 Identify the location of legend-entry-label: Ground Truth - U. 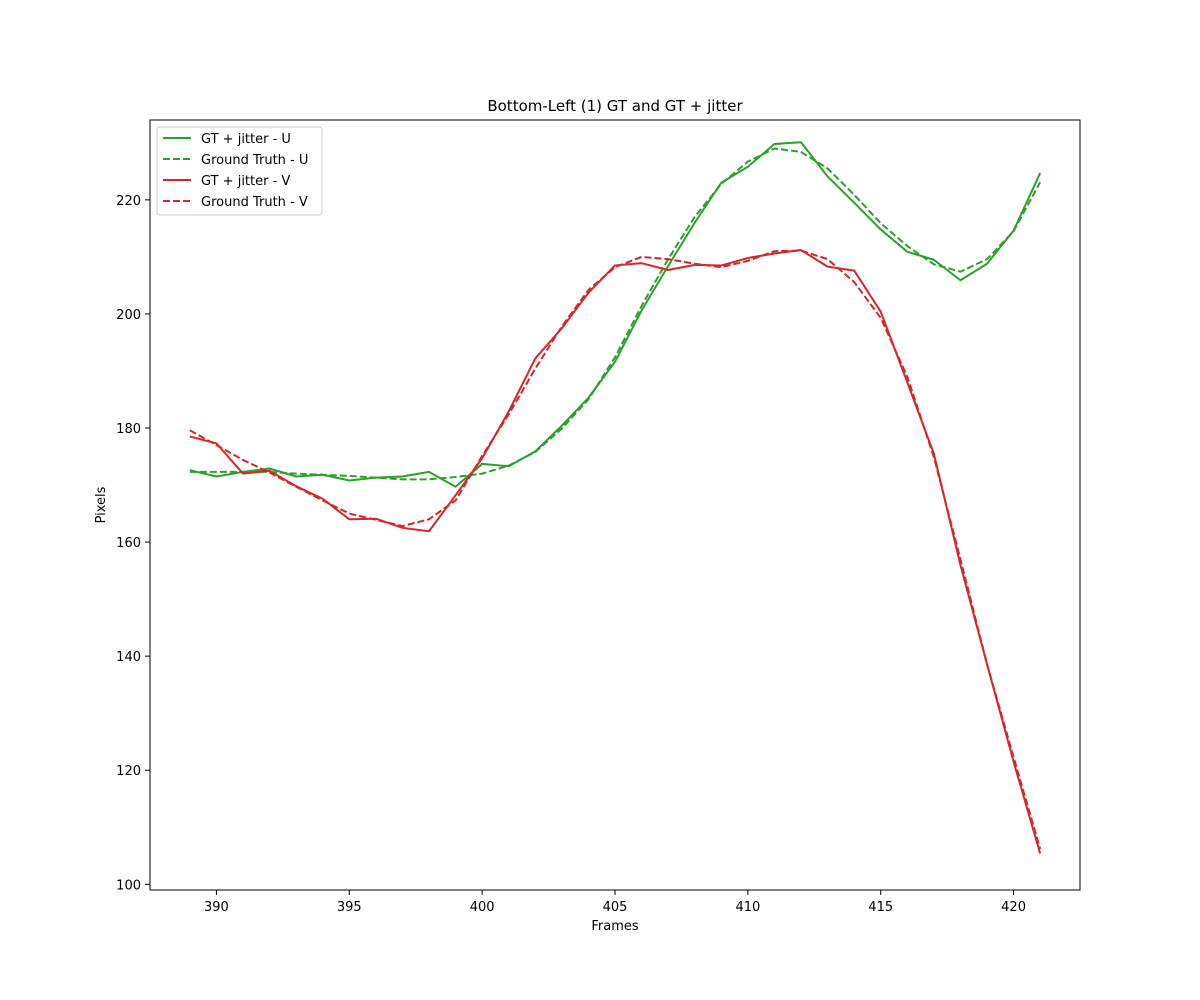
(254, 160).